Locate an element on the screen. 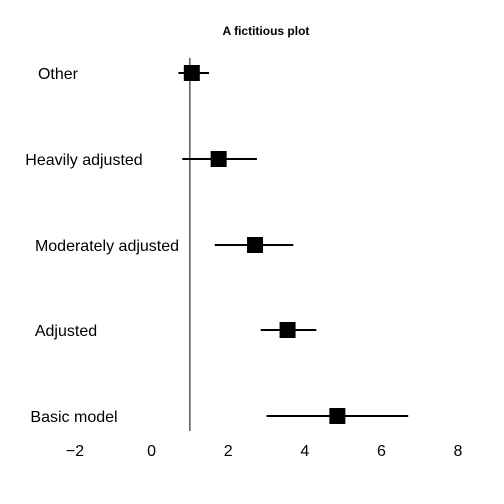 The image size is (504, 504). x-axis-tick-labels: −2 0 2 4 6 8 is located at coordinates (264, 451).